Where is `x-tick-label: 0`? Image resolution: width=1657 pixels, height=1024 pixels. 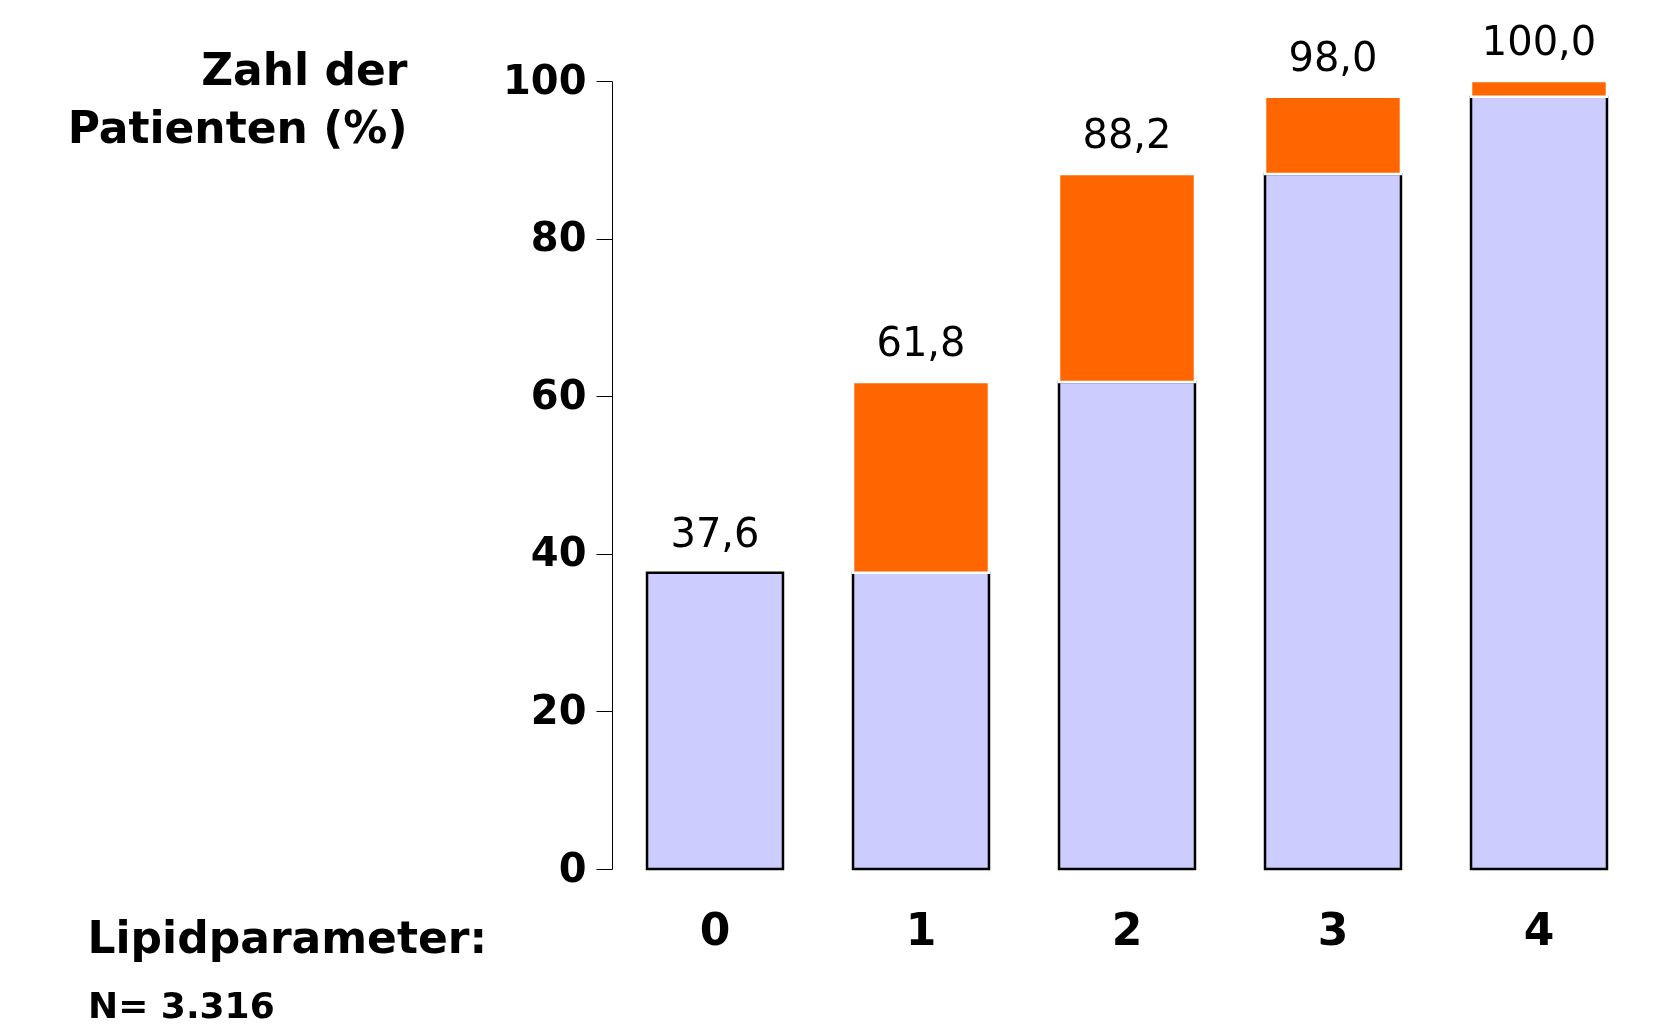 x-tick-label: 0 is located at coordinates (715, 929).